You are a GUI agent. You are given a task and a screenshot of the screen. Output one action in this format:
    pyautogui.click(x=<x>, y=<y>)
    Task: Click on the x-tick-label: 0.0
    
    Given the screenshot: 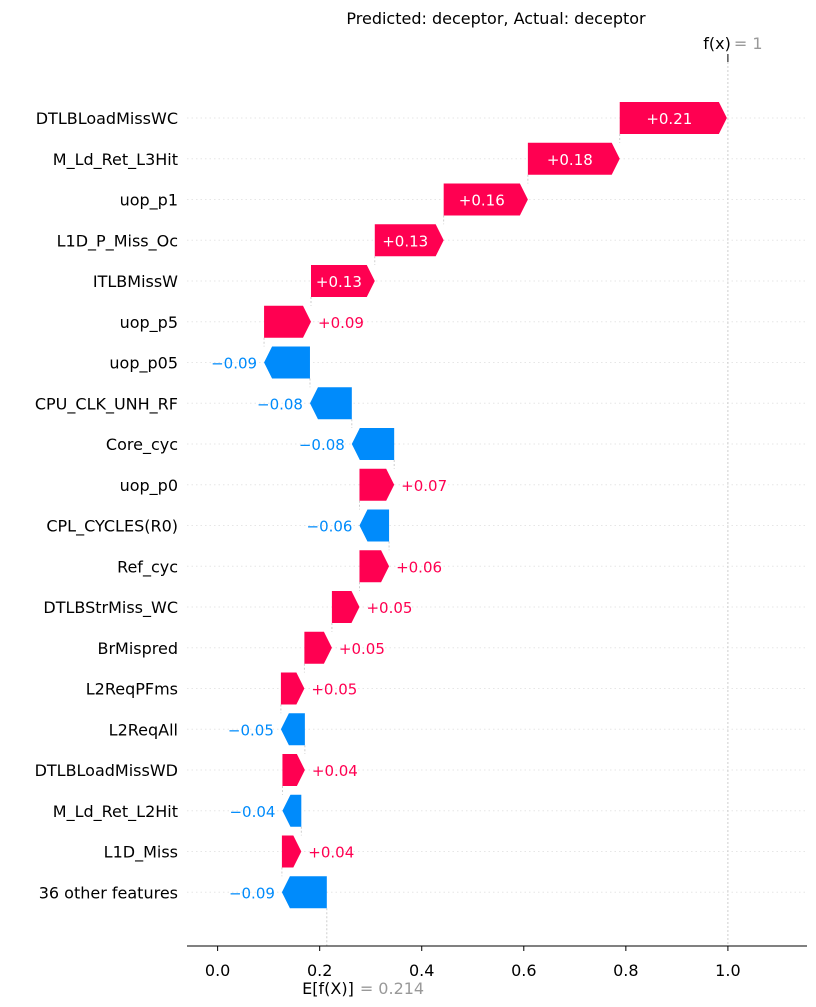 What is the action you would take?
    pyautogui.click(x=217, y=970)
    